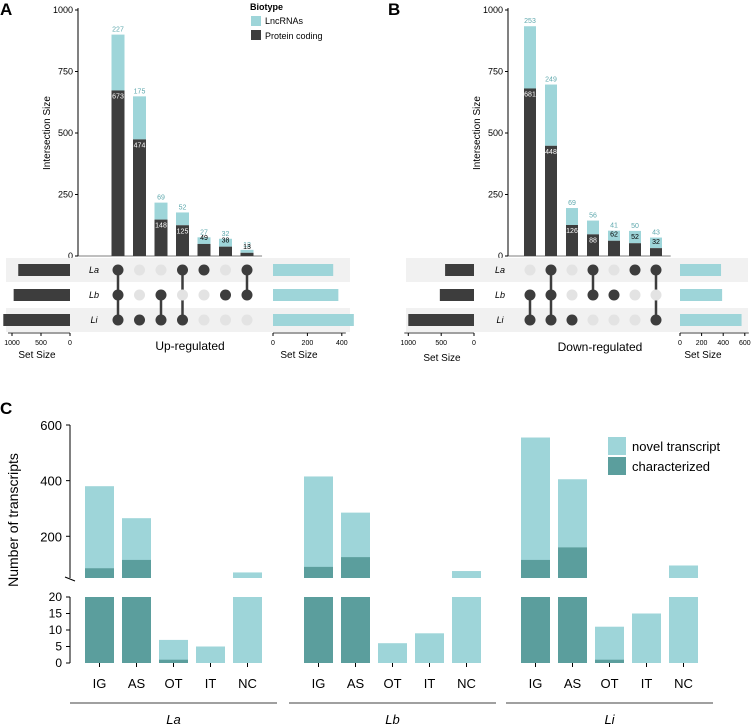  Describe the element at coordinates (500, 320) in the screenshot. I see `p1-set-label: Li` at that location.